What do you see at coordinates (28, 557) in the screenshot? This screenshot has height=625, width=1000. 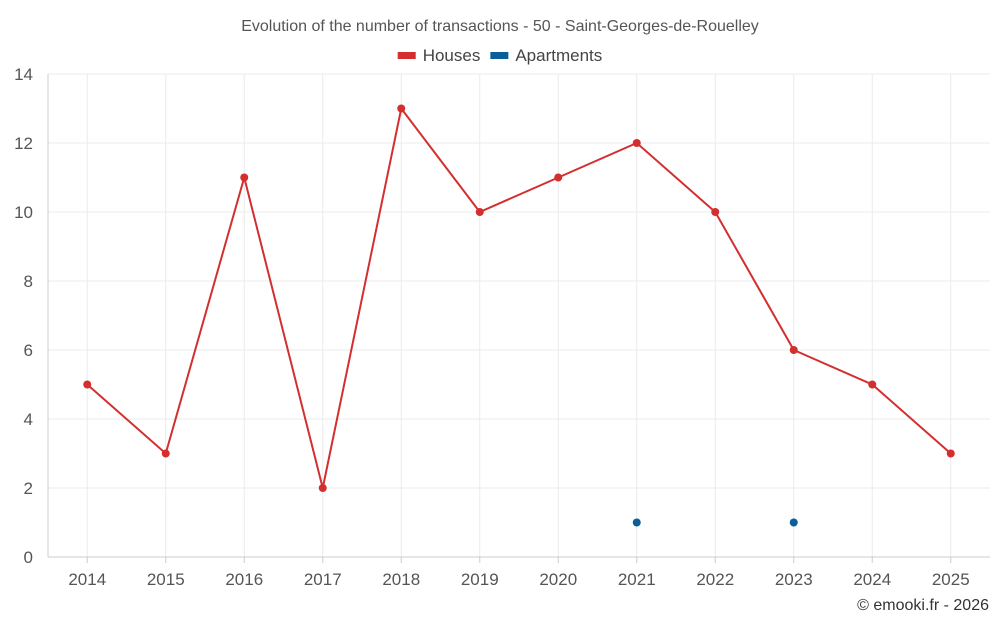 I see `y-tick-label: 0` at bounding box center [28, 557].